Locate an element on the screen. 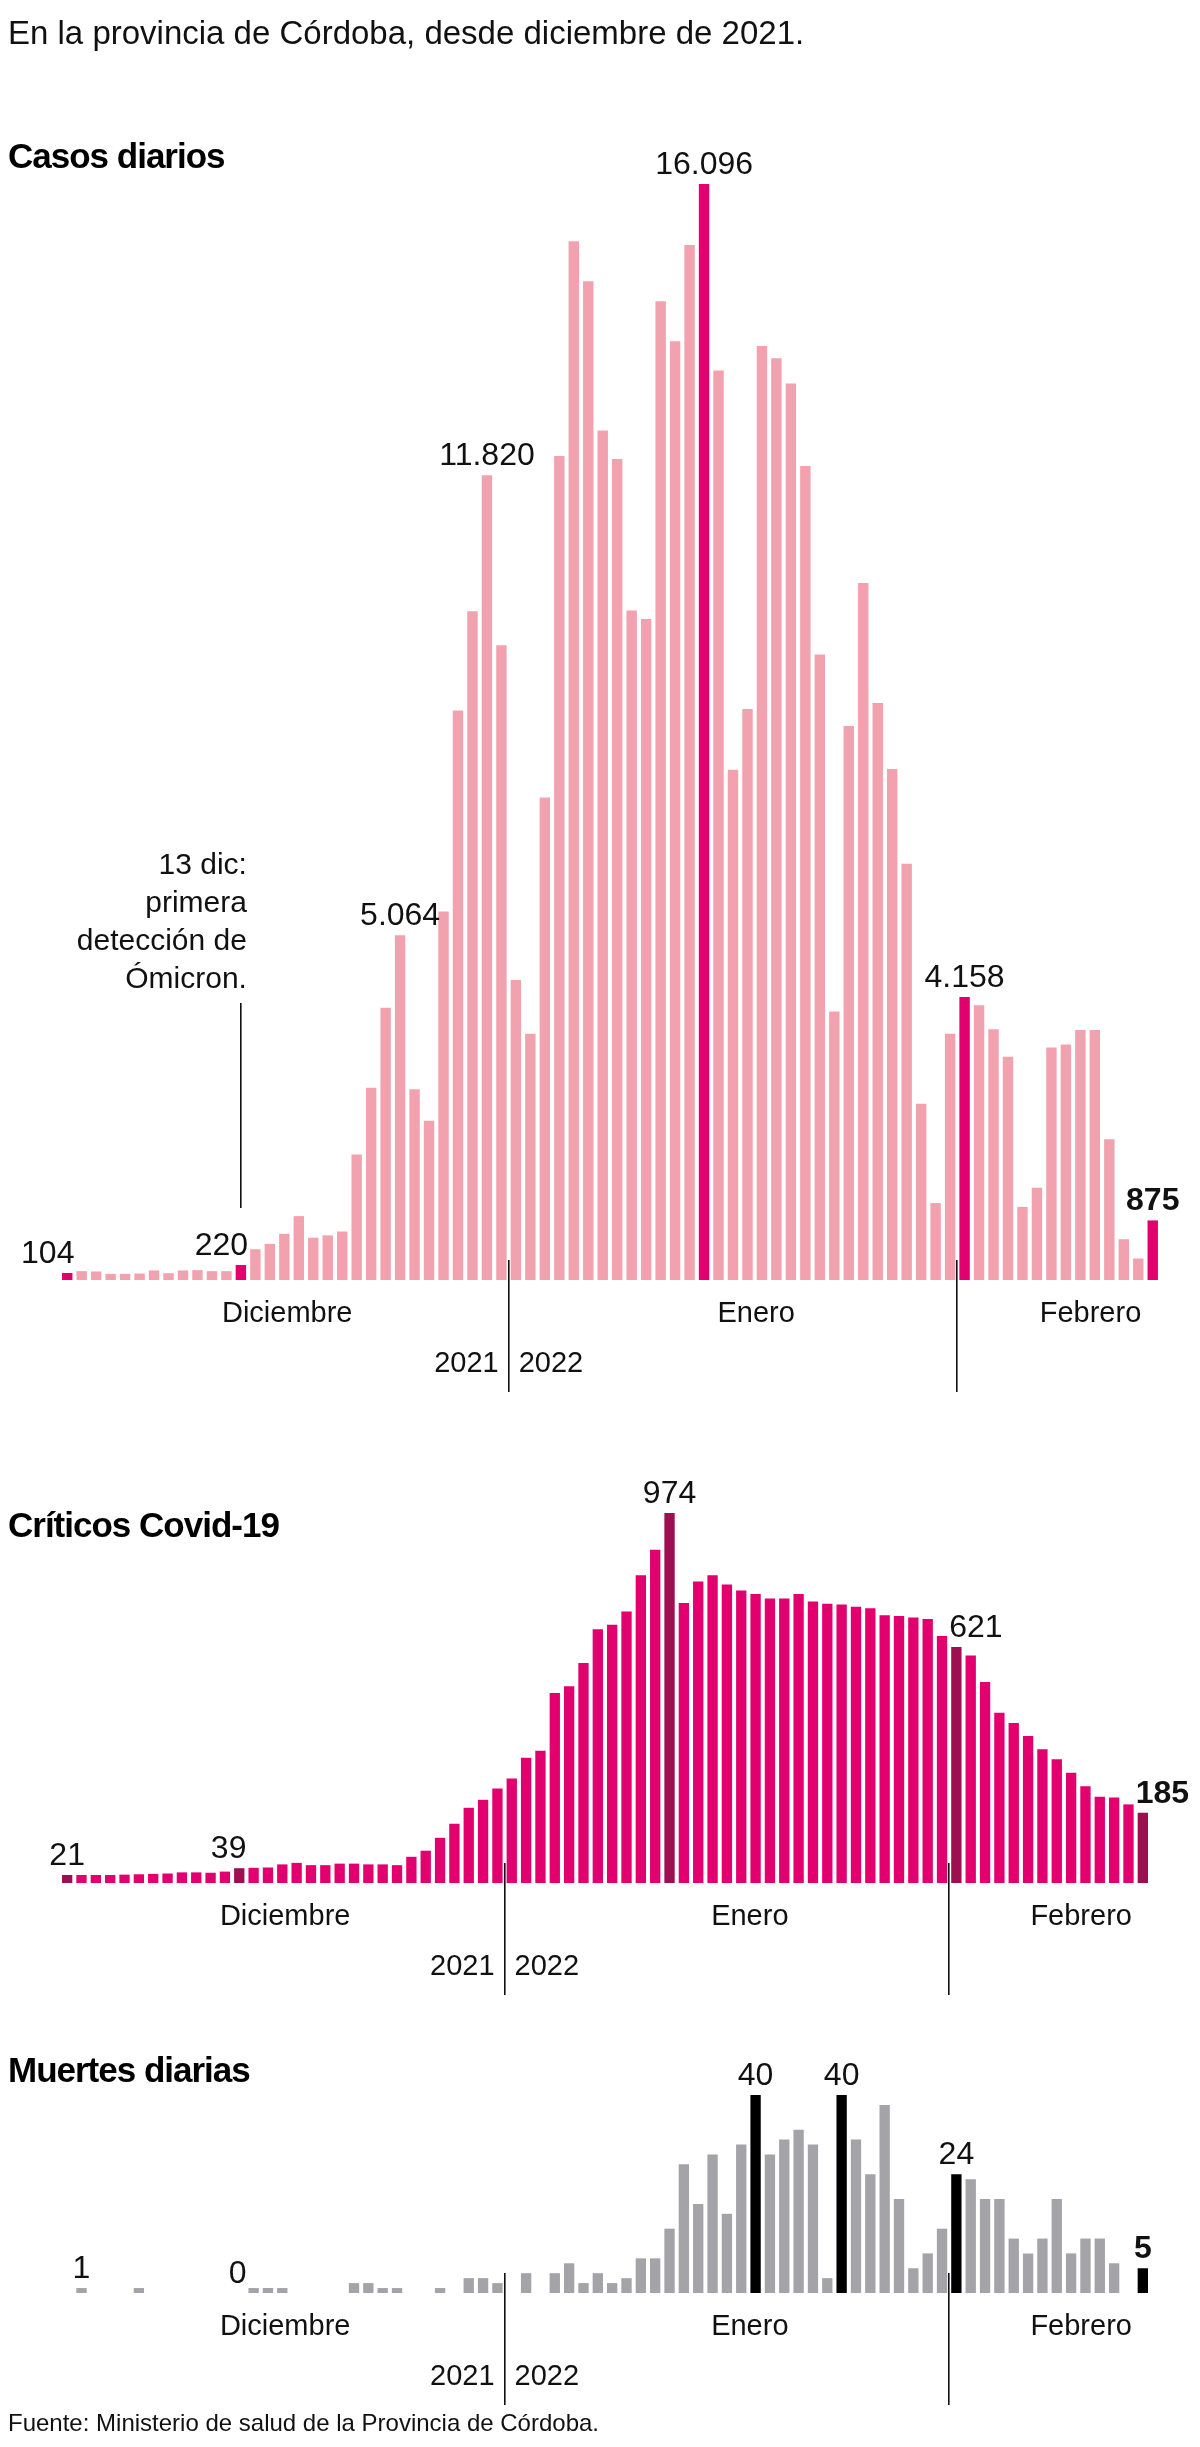 The height and width of the screenshot is (2447, 1200). text: 2022 is located at coordinates (551, 1362).